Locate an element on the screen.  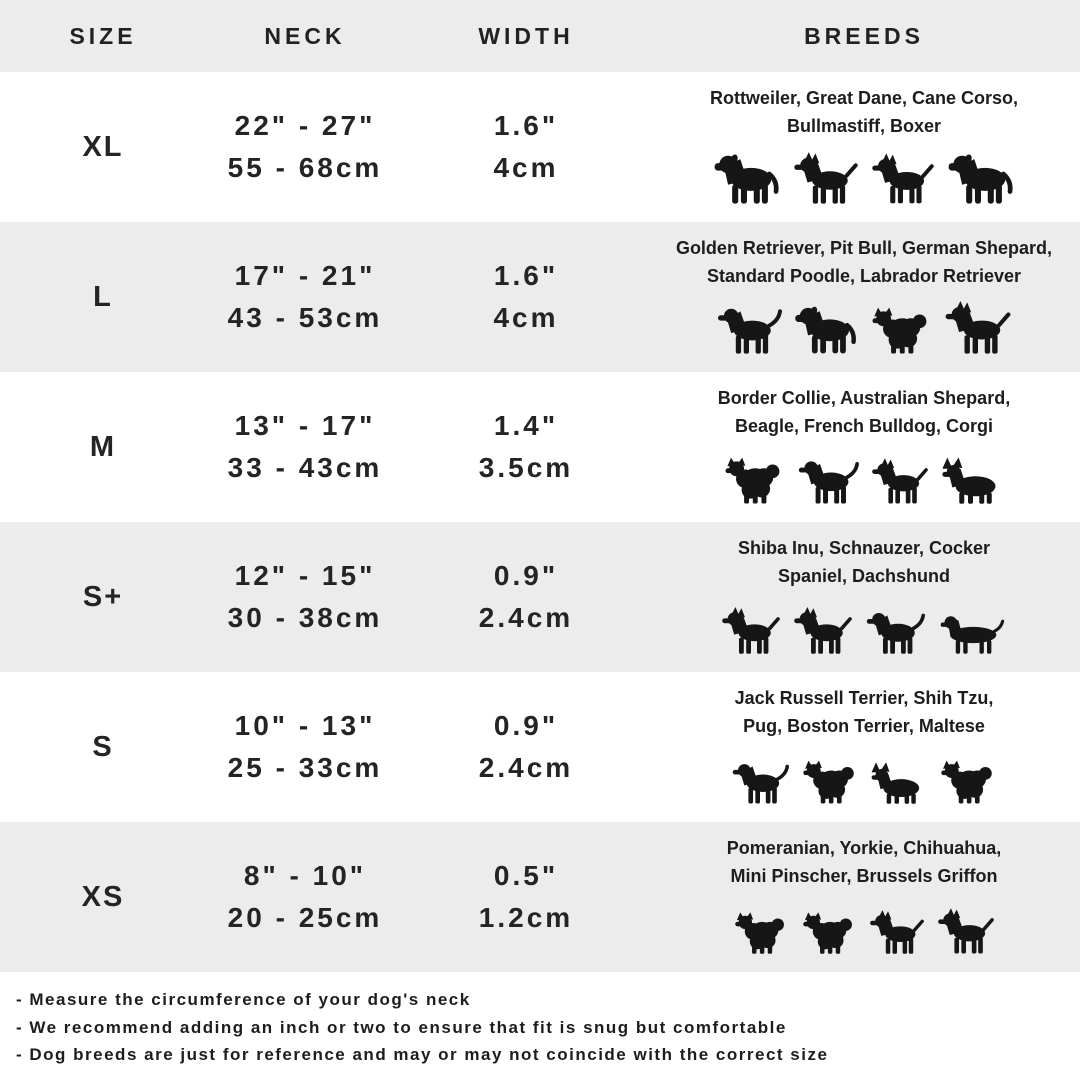
breeds-list-line2: Bullmastiff, Boxer is located at coordinates (864, 125).